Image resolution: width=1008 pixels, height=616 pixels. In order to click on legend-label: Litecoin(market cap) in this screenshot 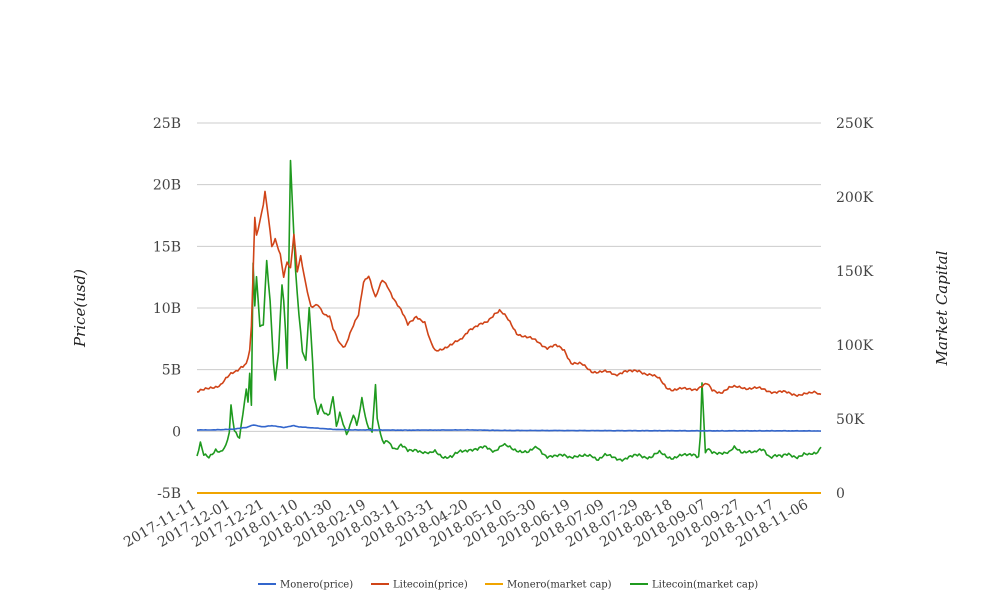, I will do `click(705, 585)`.